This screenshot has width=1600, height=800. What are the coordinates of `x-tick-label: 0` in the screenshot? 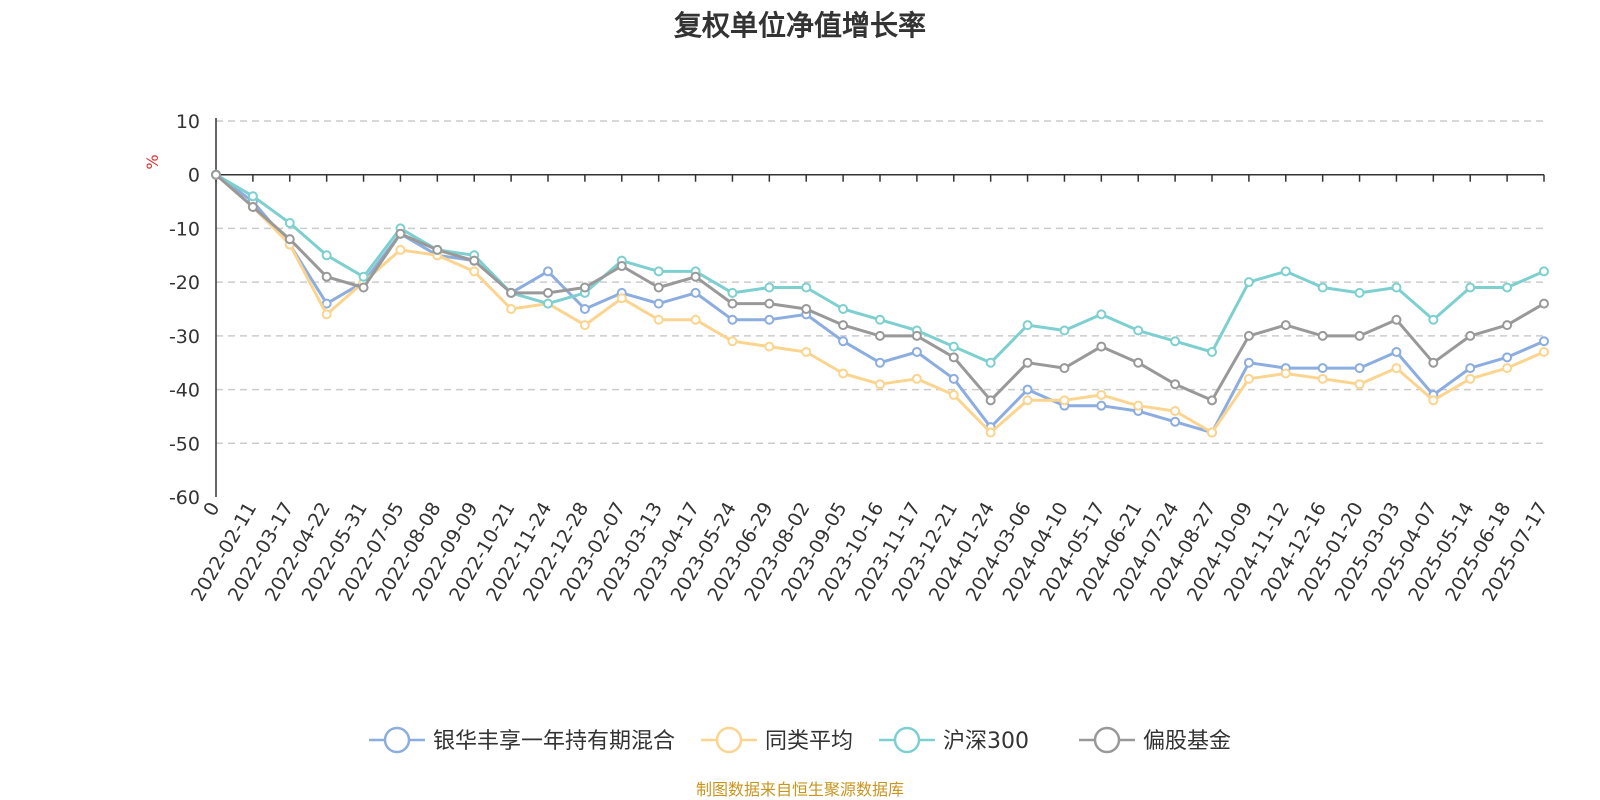 It's located at (211, 509).